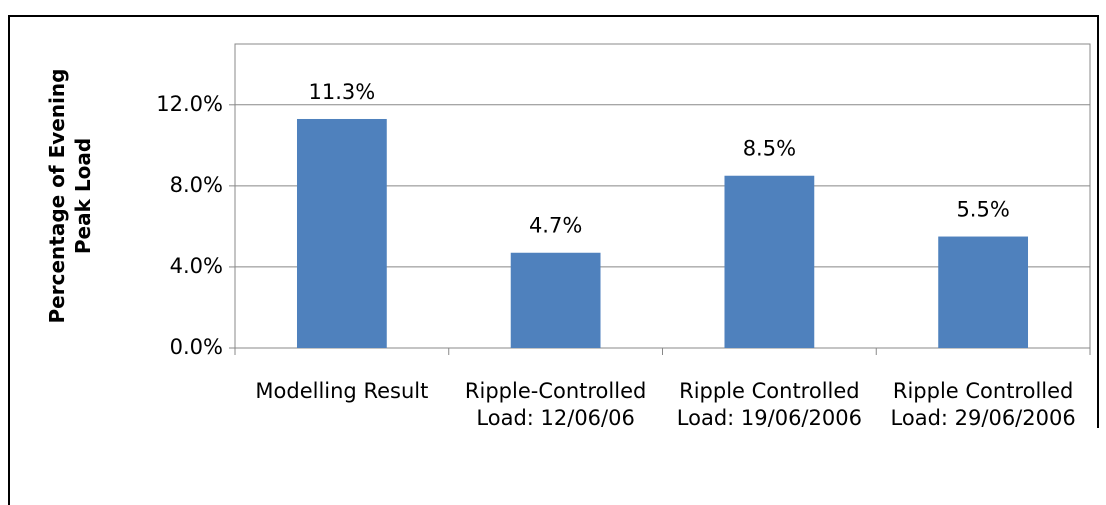  I want to click on y-tick-label: 4.0%, so click(196, 266).